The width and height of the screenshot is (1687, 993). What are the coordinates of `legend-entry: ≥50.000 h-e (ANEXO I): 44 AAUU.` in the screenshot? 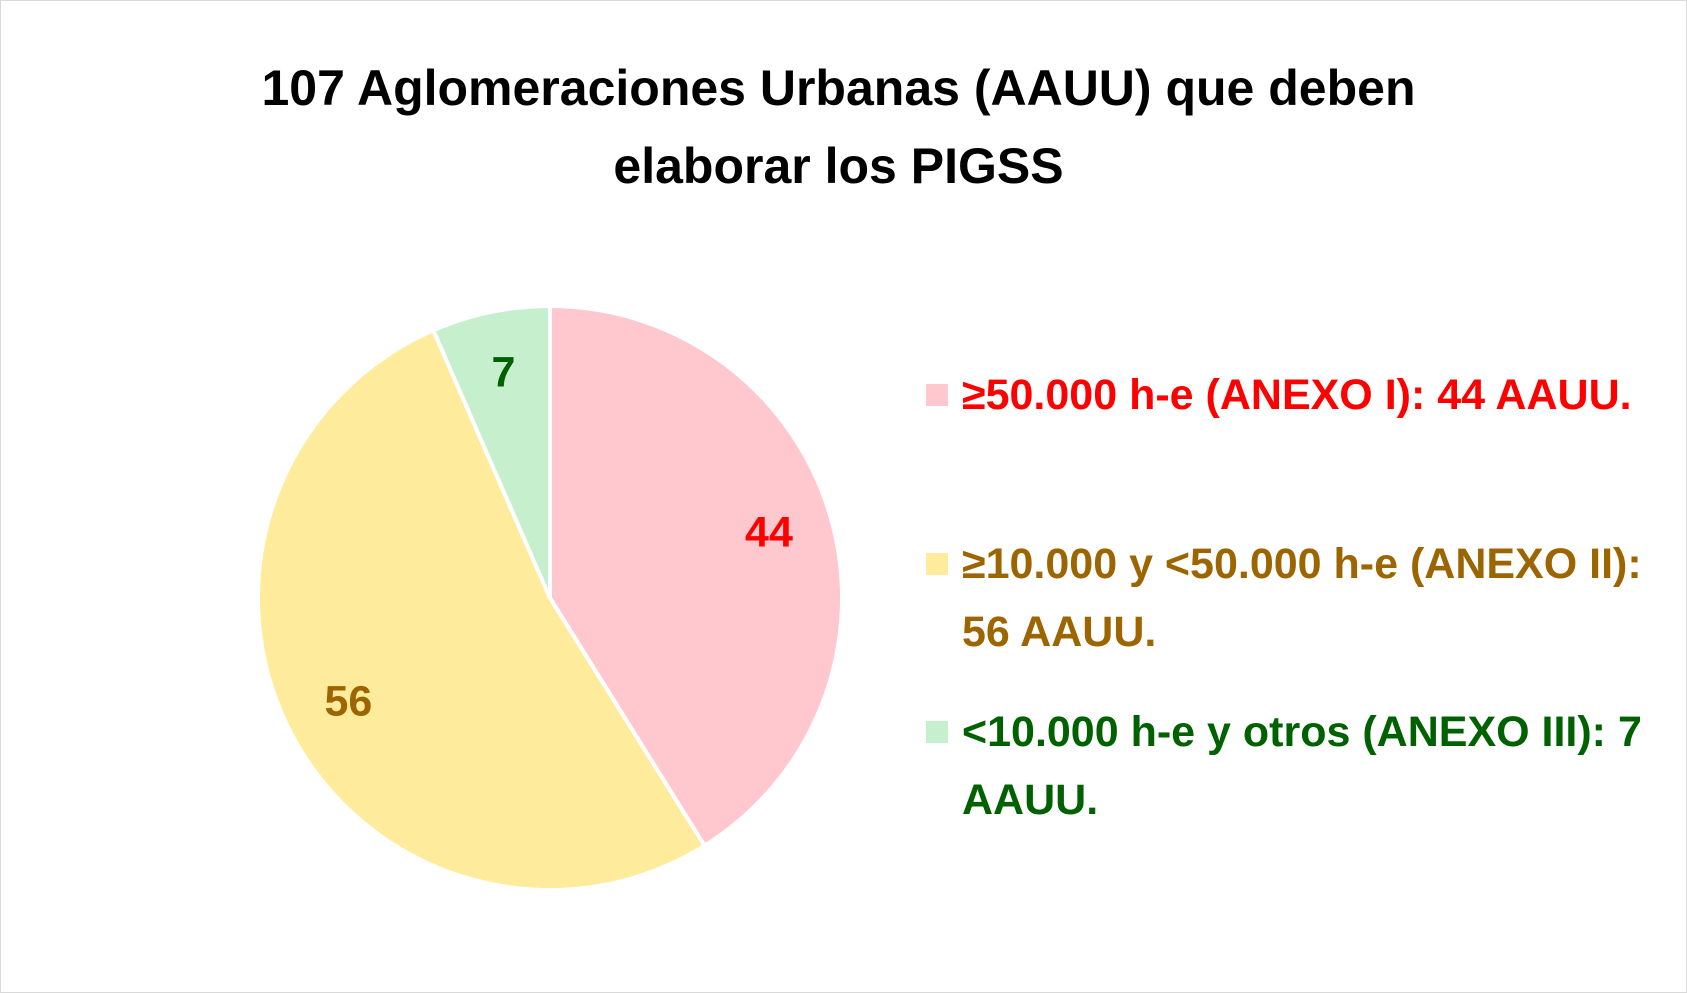 It's located at (1296, 395).